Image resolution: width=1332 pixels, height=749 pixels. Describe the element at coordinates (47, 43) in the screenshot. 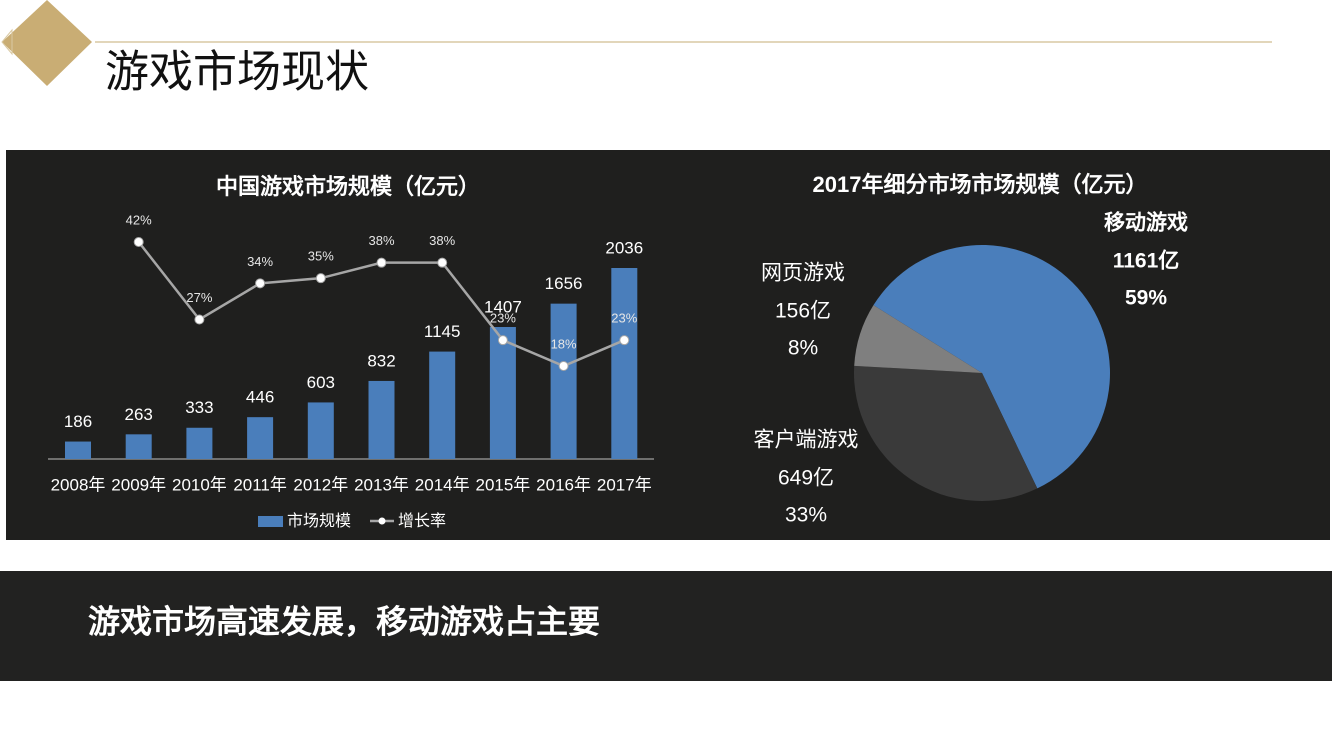

I see `diamond` at that location.